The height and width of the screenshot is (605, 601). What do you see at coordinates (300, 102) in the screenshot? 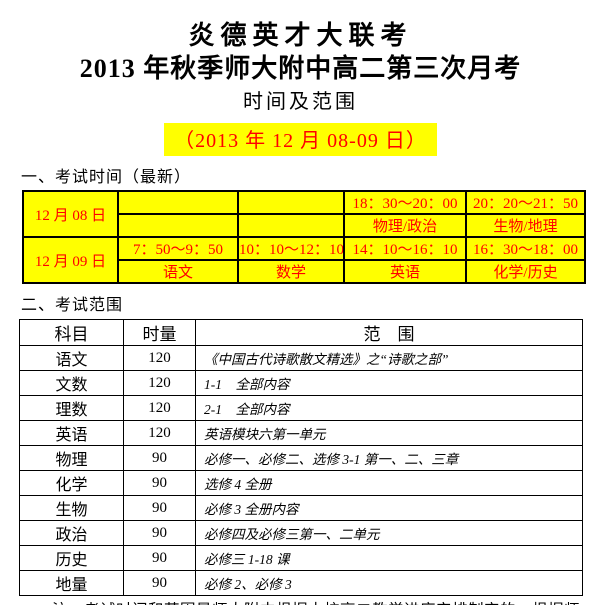
I see `exam-subtitle: 时间及范围` at bounding box center [300, 102].